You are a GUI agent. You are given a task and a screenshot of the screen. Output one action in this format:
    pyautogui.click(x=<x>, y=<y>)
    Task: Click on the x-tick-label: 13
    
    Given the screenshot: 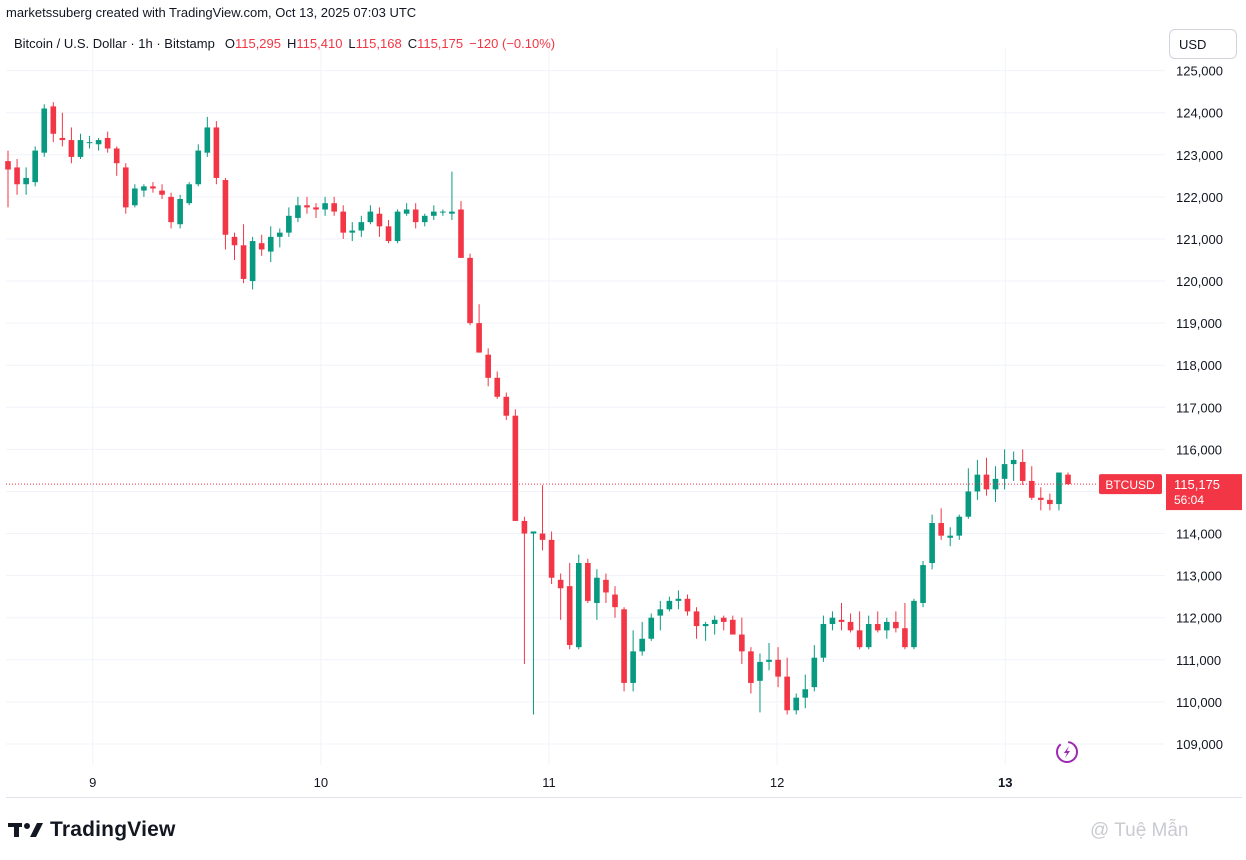 What is the action you would take?
    pyautogui.click(x=1005, y=782)
    